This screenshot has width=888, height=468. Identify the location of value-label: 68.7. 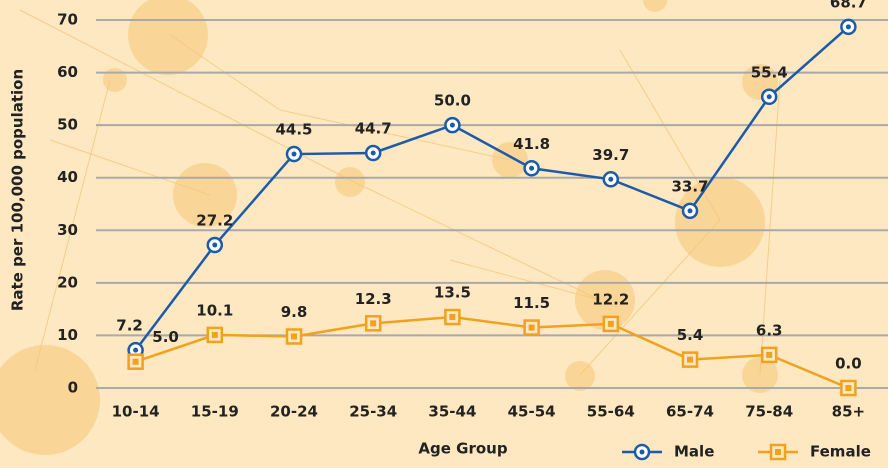
(848, 5).